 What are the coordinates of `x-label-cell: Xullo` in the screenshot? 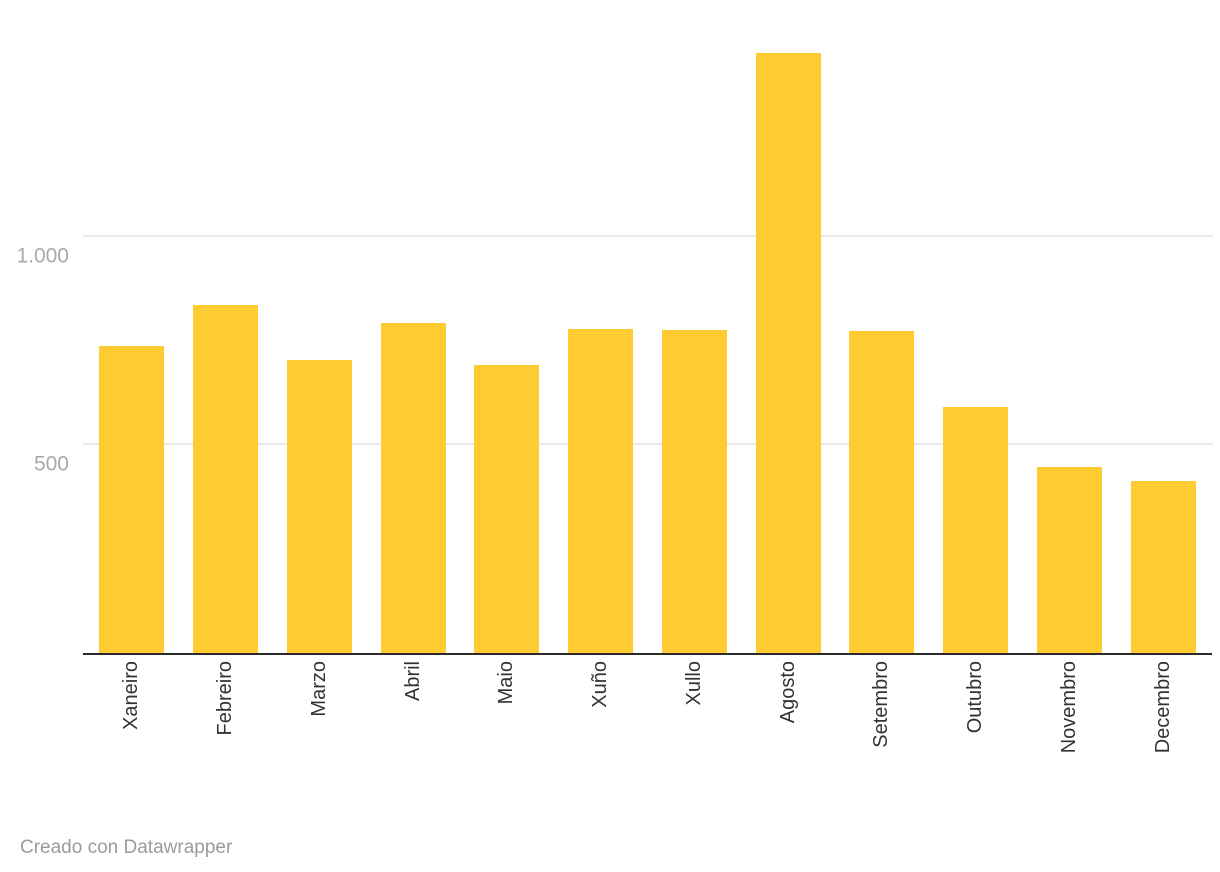 It's located at (695, 736).